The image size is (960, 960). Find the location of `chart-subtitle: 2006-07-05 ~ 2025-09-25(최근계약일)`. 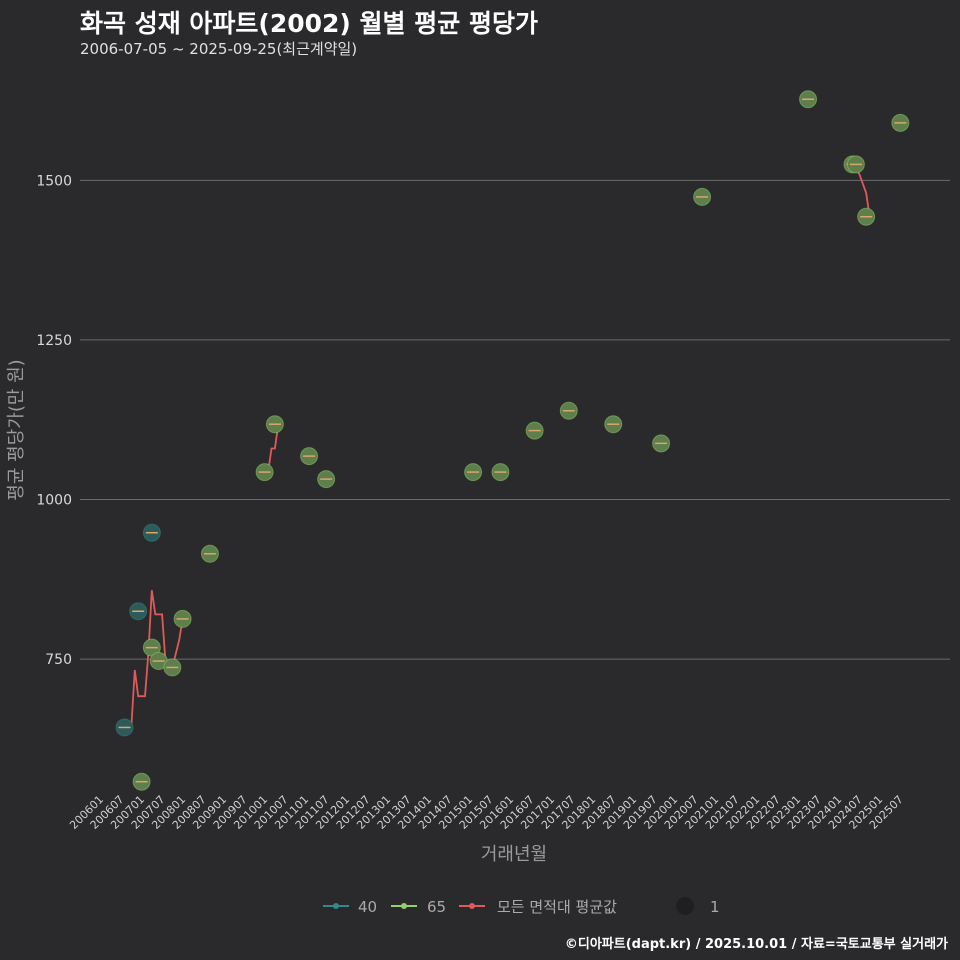

chart-subtitle: 2006-07-05 ~ 2025-09-25(최근계약일) is located at coordinates (219, 49).